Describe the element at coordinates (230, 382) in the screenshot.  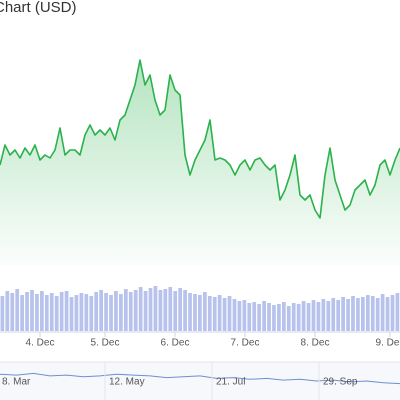
I see `navigator-label: 21. Jul` at that location.